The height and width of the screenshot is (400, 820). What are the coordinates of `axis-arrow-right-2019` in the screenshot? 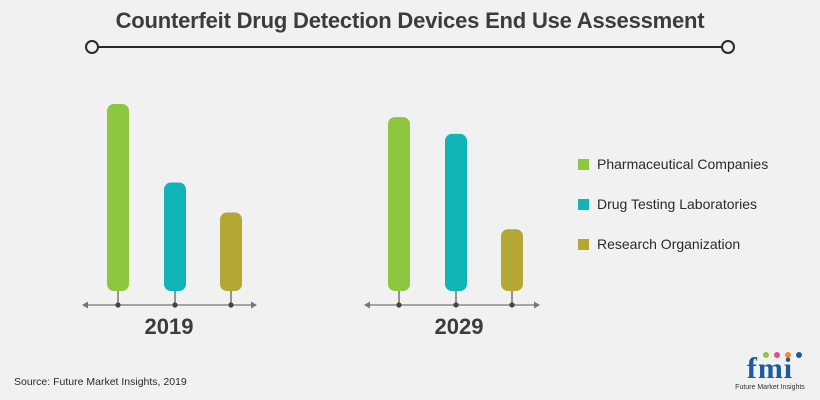 It's located at (254, 305).